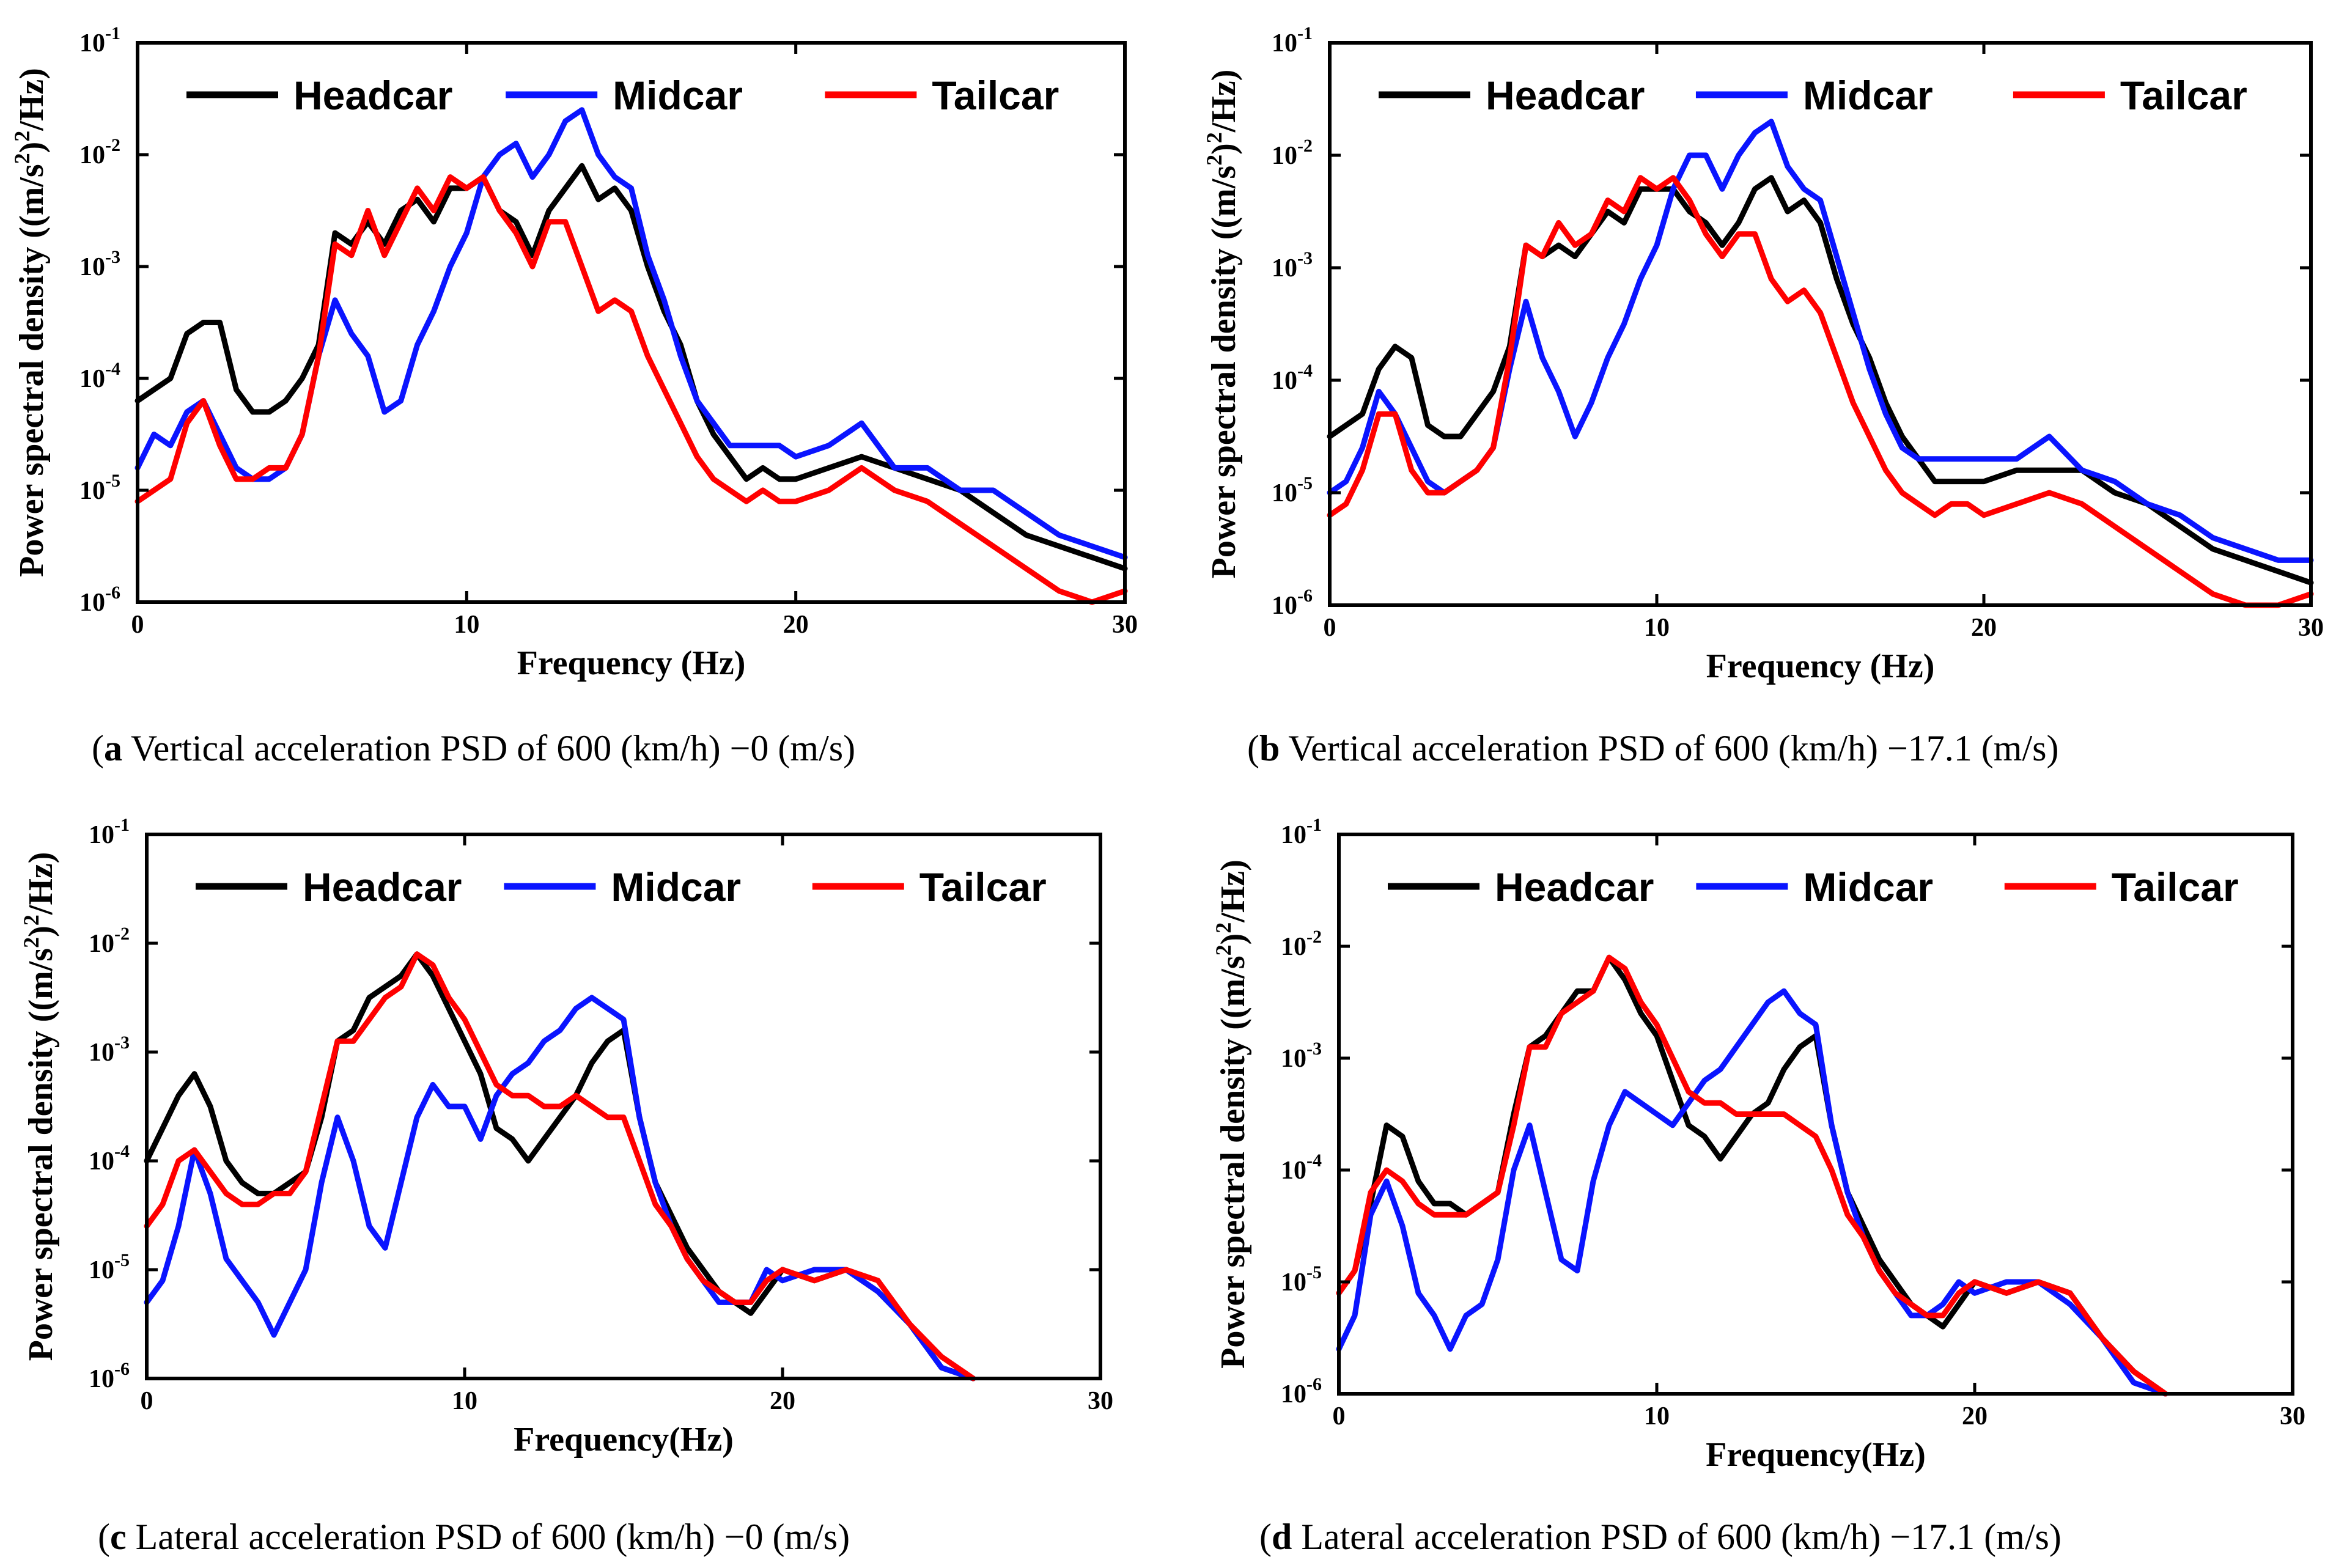  I want to click on y-tick-label-d: 10⁻⁶, so click(1301, 1391).